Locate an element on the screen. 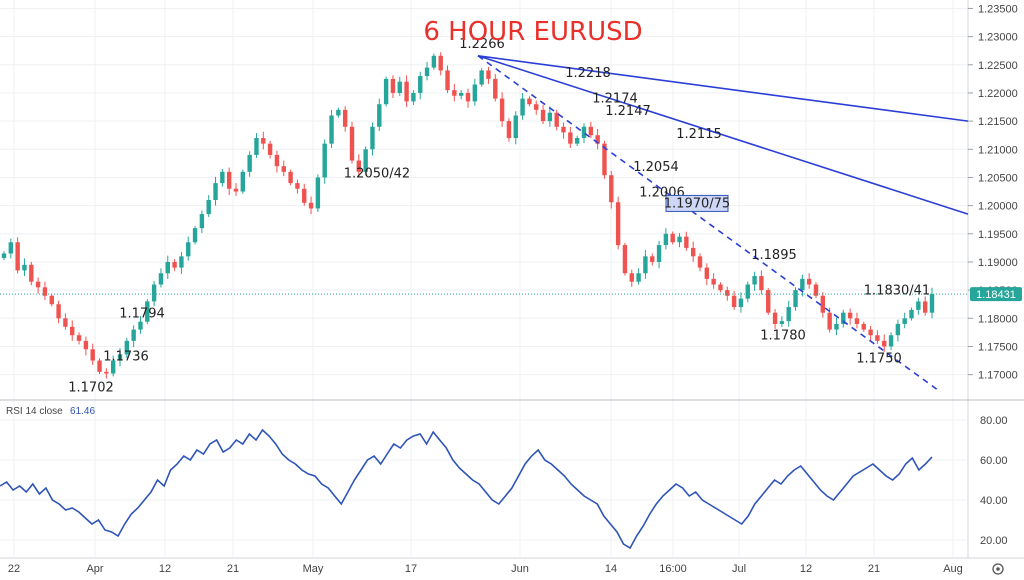 The image size is (1024, 580). last-price-label: 1.18431 is located at coordinates (996, 294).